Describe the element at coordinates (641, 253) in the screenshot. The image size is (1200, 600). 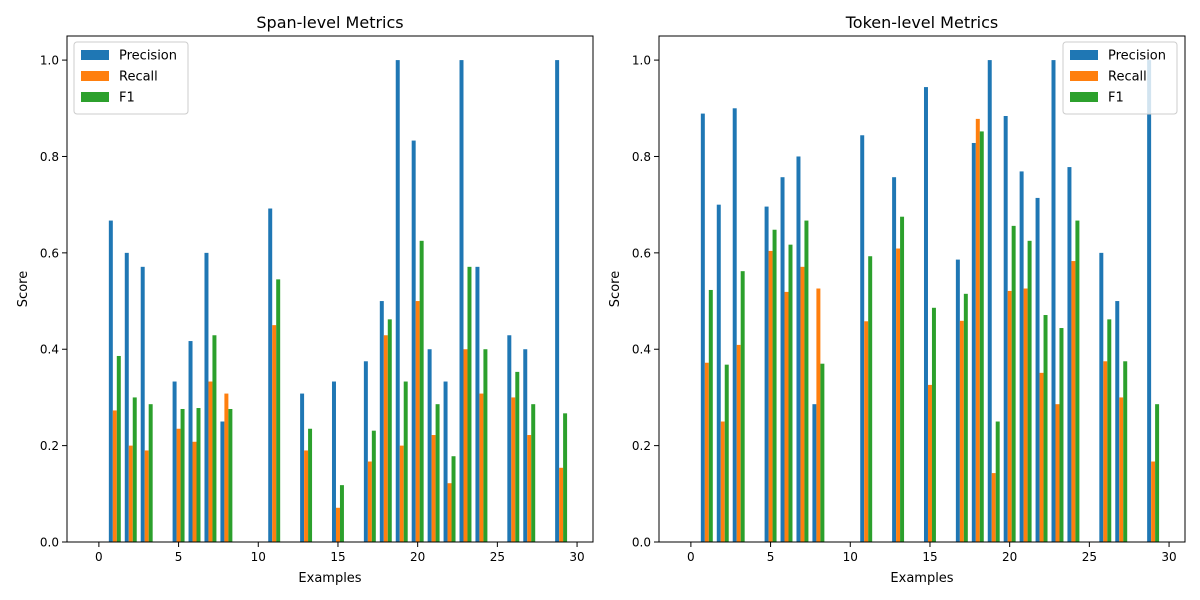
I see `token-y-tick-label: 0.6` at that location.